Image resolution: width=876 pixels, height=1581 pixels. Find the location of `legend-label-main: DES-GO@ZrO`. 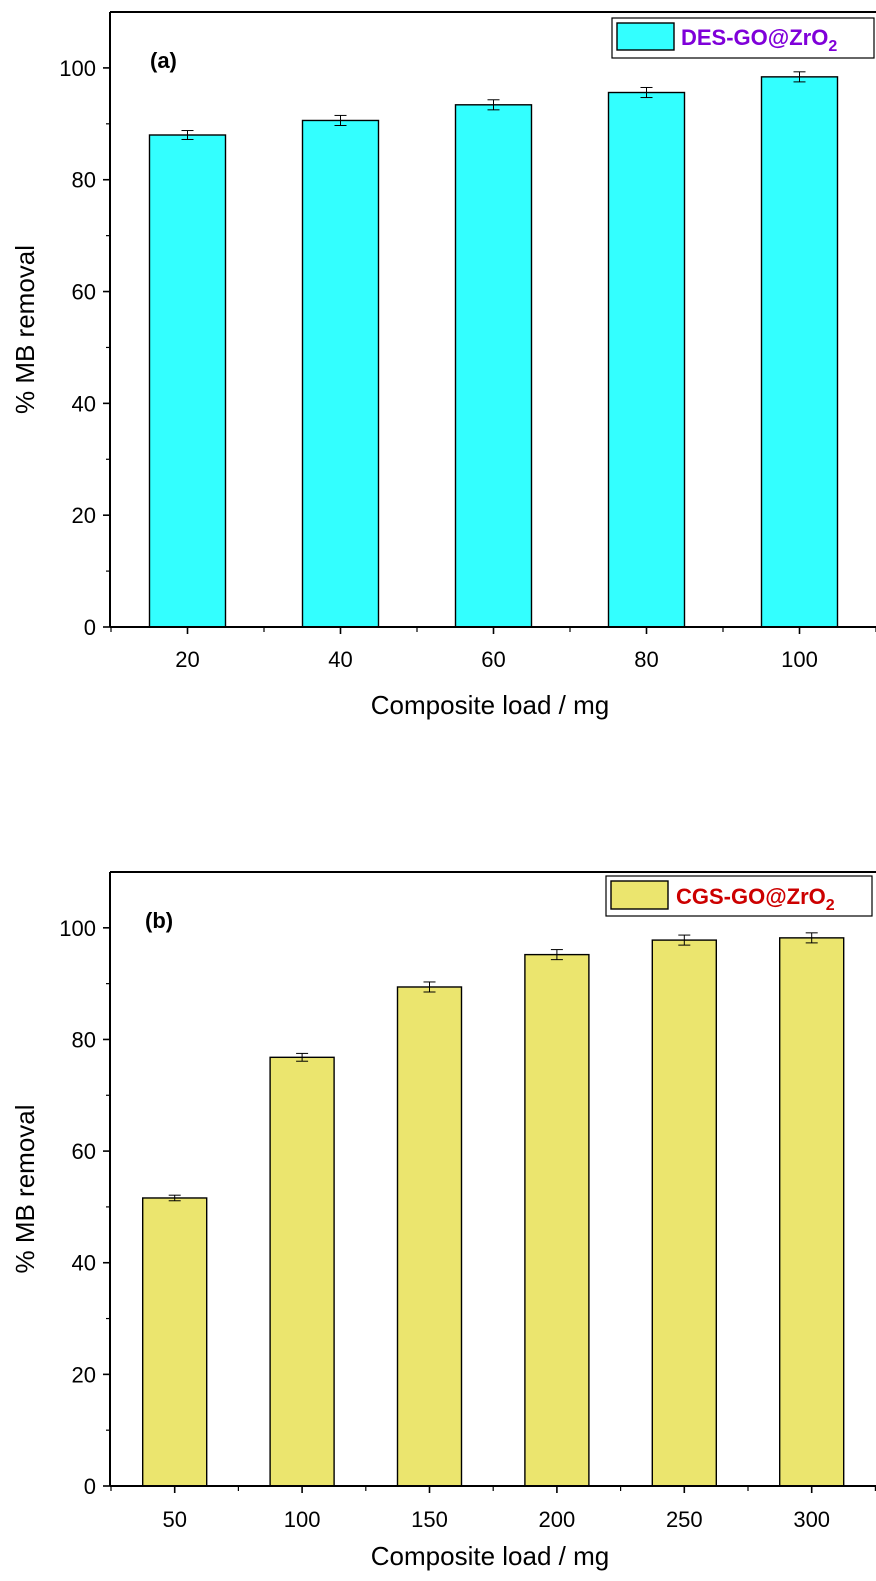

legend-label-main: DES-GO@ZrO is located at coordinates (754, 37).